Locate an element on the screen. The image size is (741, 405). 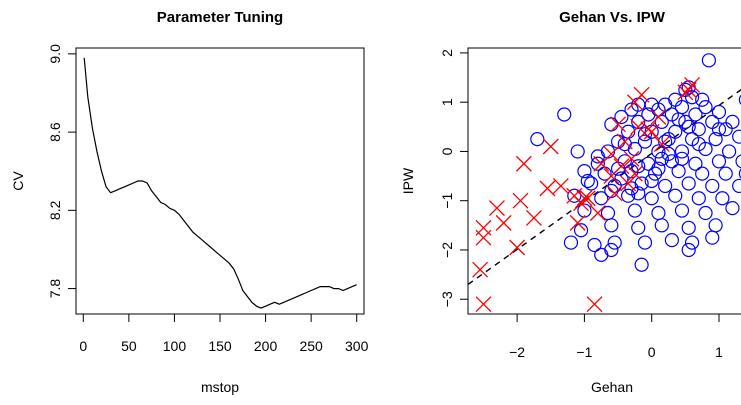
scatter-x-axis: −2 −1 0 1 is located at coordinates (616, 337).